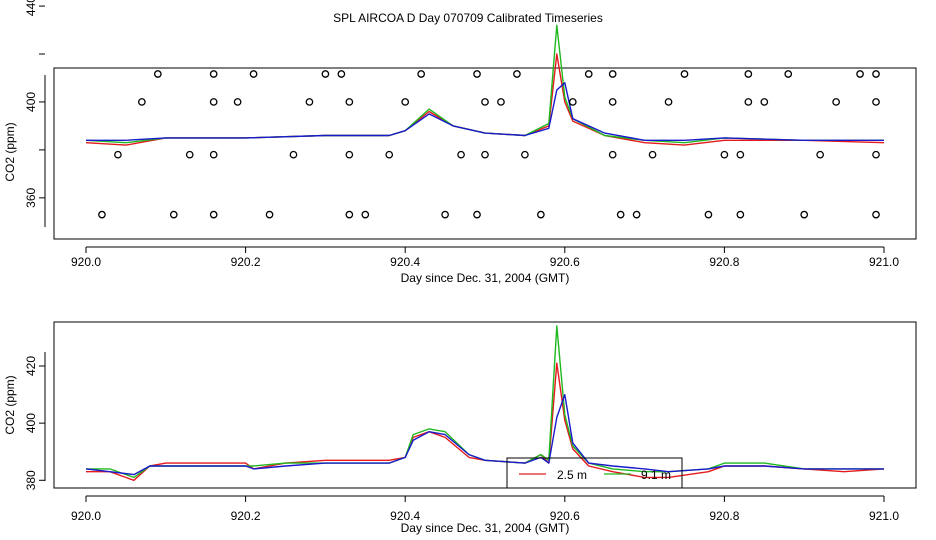 Image resolution: width=936 pixels, height=540 pixels. Describe the element at coordinates (246, 262) in the screenshot. I see `top-x-tick-label: 920.2` at that location.